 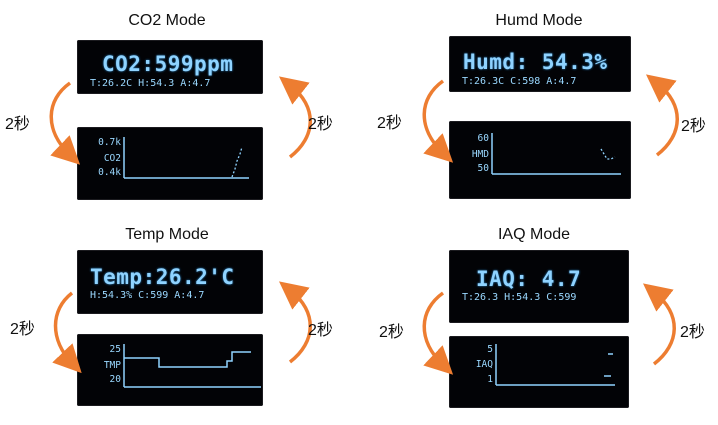 What do you see at coordinates (22, 329) in the screenshot?
I see `temp-left-interval: 2秒` at bounding box center [22, 329].